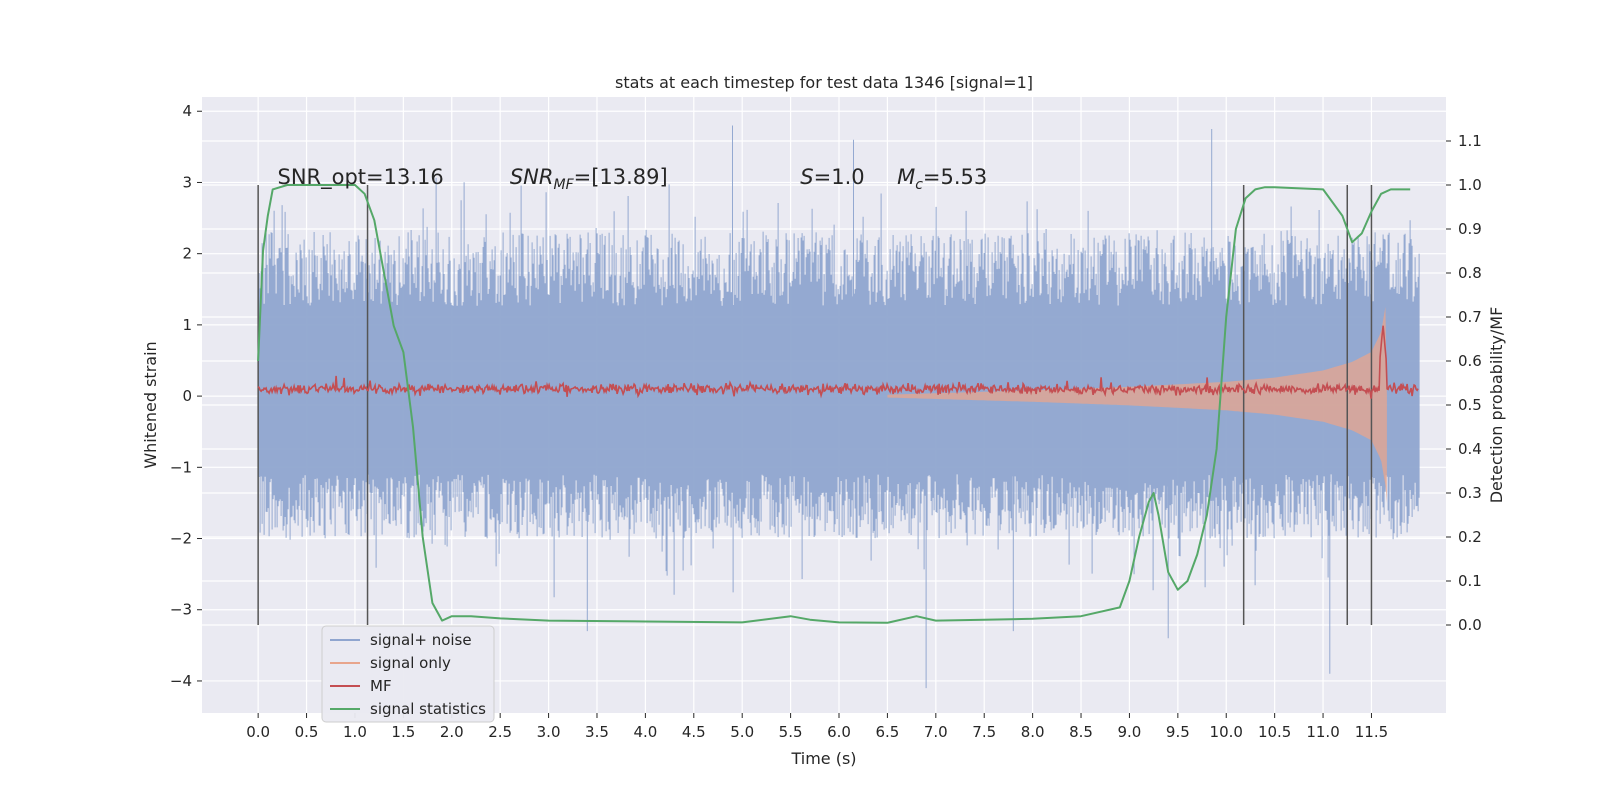 The width and height of the screenshot is (1600, 800). What do you see at coordinates (1470, 141) in the screenshot?
I see `right-tick-label: 1.1` at bounding box center [1470, 141].